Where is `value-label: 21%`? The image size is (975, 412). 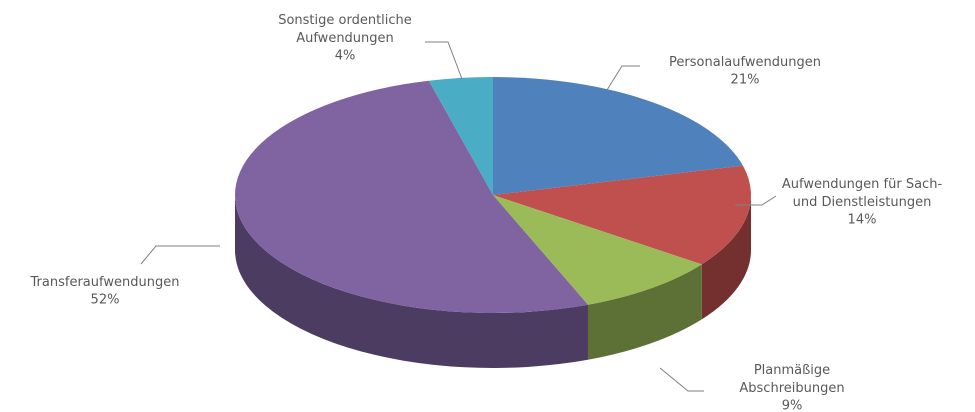
value-label: 21% is located at coordinates (745, 80).